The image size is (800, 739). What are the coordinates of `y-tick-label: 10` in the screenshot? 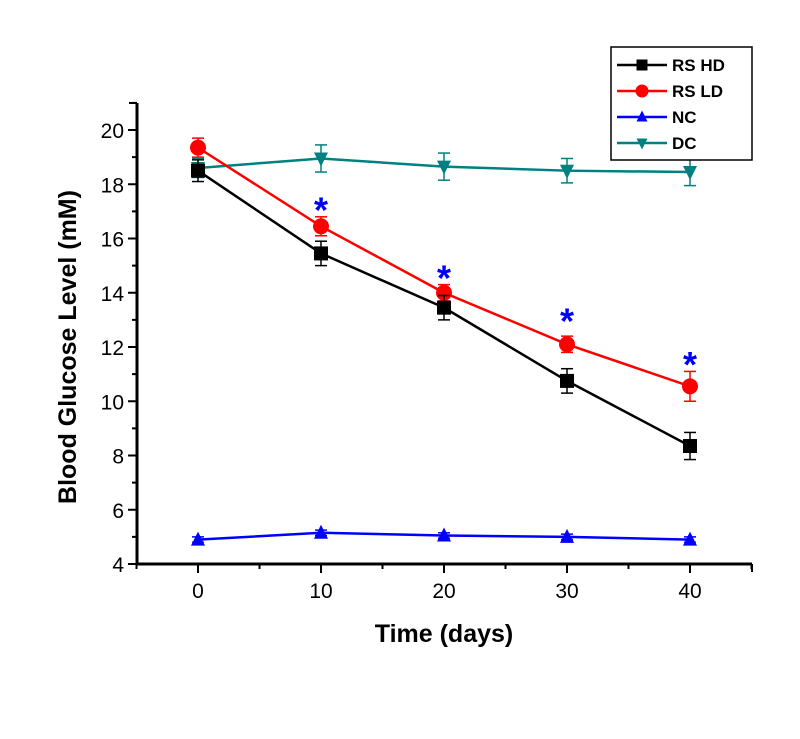 It's located at (112, 402).